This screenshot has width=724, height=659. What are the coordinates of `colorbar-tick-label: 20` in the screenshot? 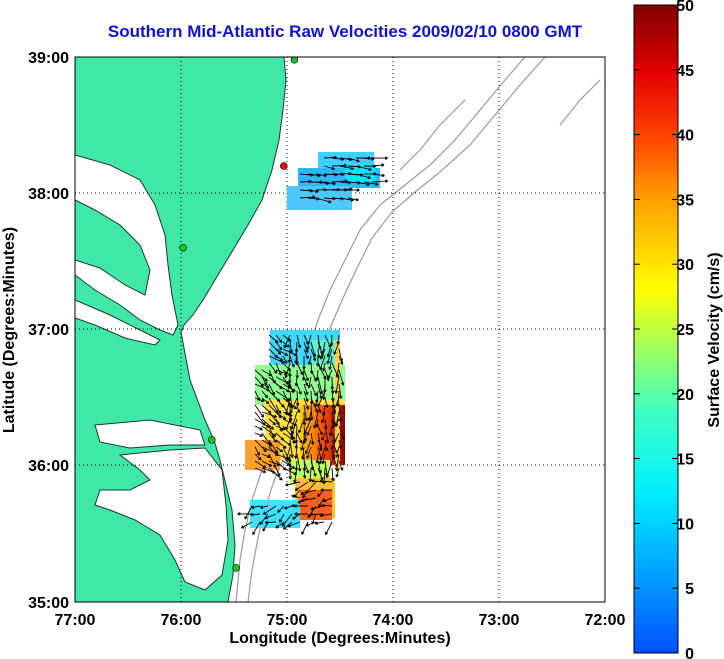 It's located at (685, 395).